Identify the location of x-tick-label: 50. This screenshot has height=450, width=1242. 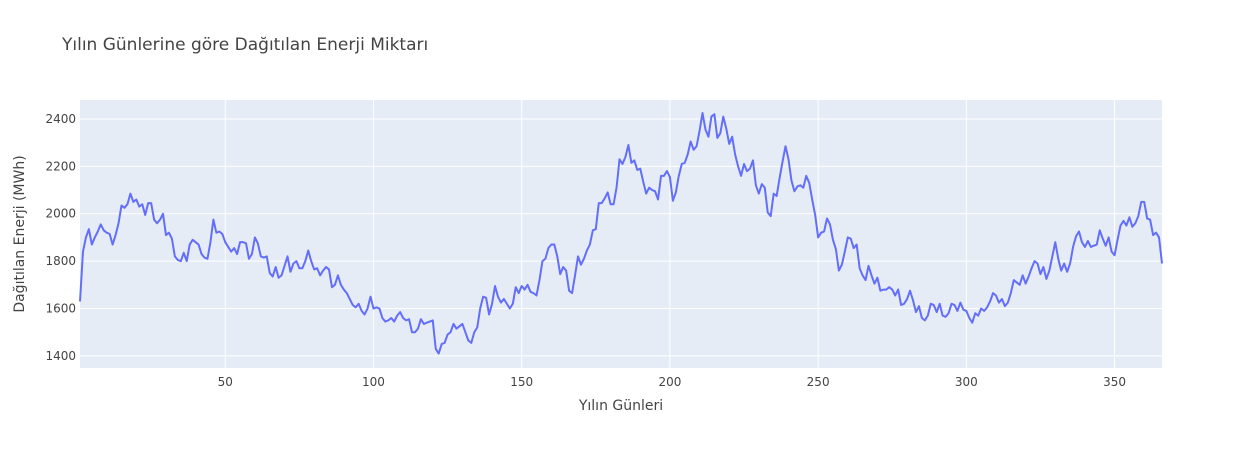
(225, 382).